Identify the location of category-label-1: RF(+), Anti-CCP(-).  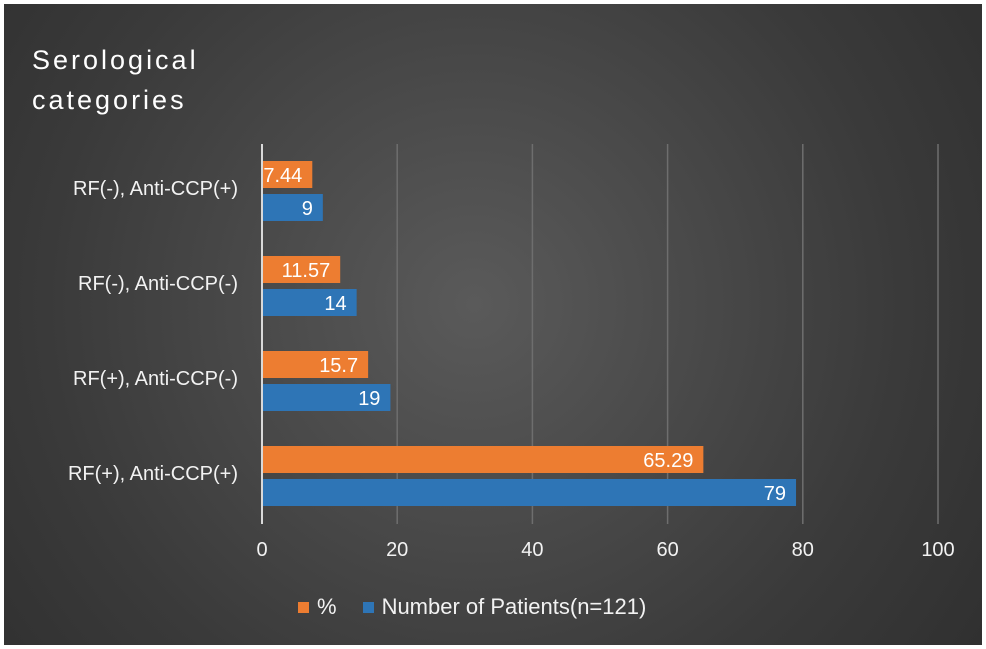
(155, 379).